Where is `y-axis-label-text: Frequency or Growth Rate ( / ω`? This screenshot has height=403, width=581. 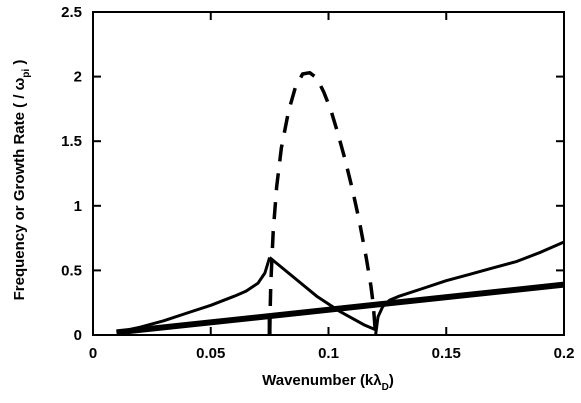 y-axis-label-text: Frequency or Growth Rate ( / ω is located at coordinates (19, 188).